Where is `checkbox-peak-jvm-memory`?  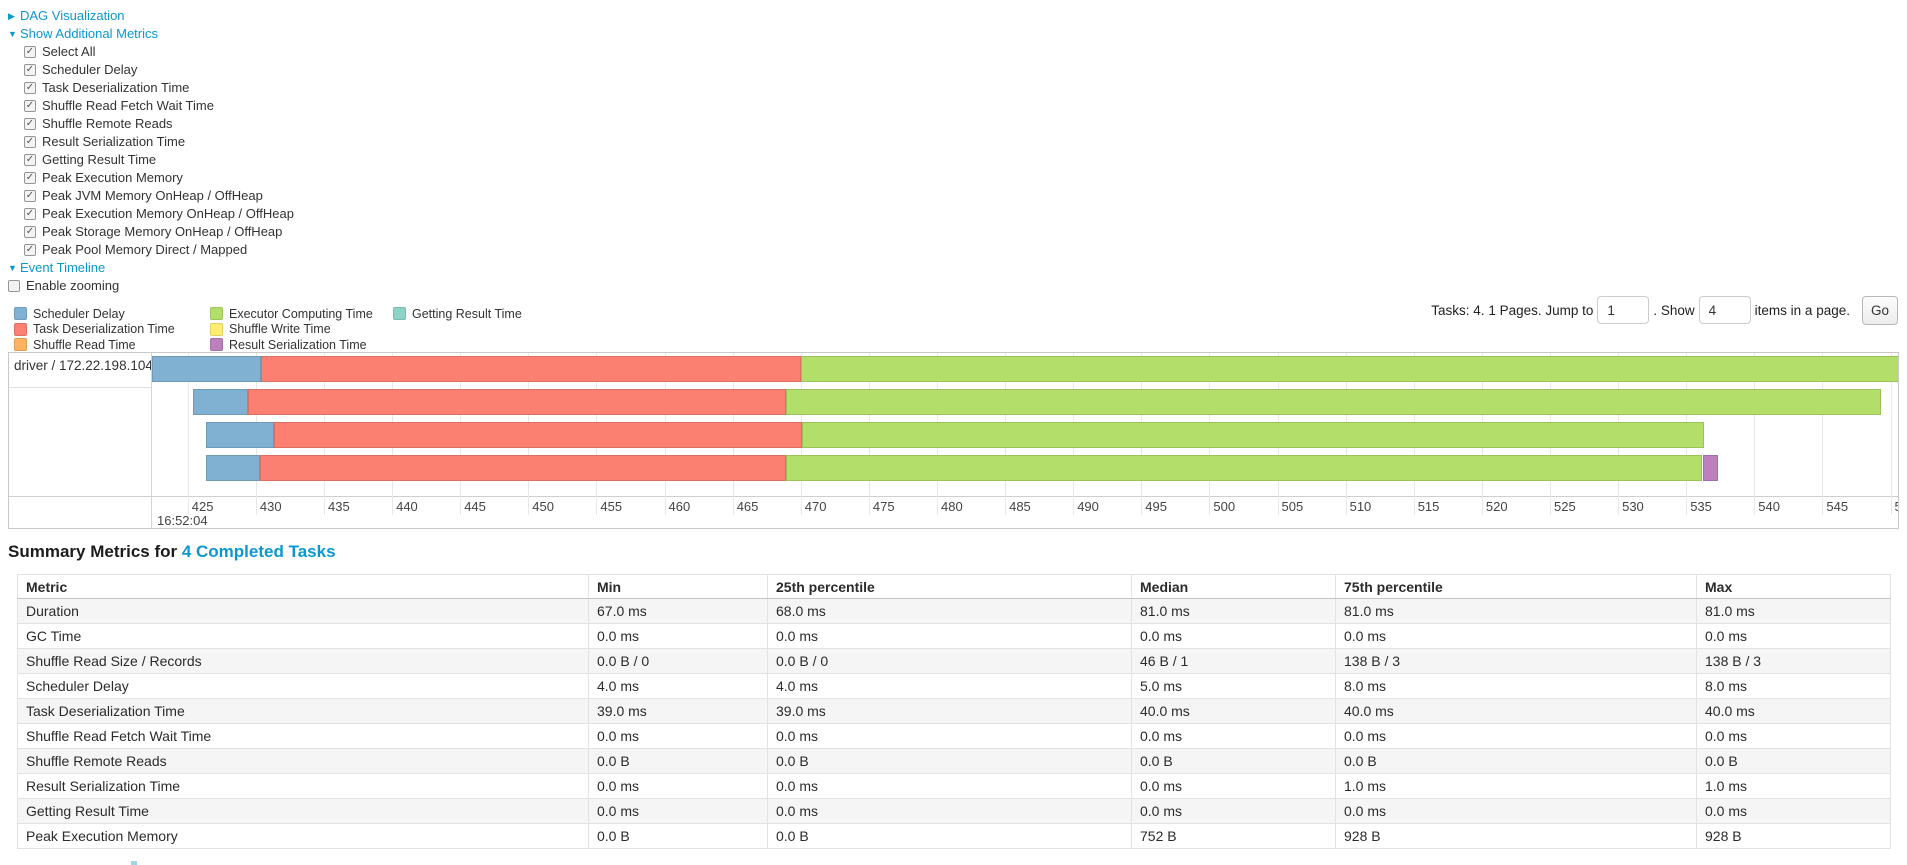
checkbox-peak-jvm-memory is located at coordinates (30, 196).